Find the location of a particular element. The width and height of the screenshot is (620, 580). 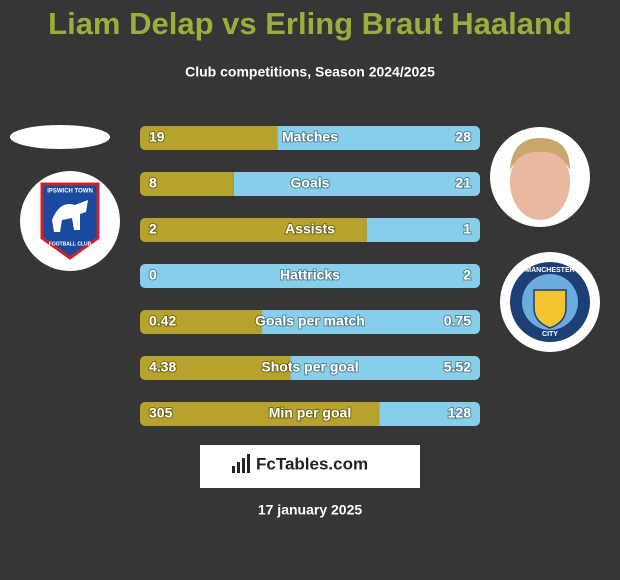

left-value: 2 is located at coordinates (153, 229).